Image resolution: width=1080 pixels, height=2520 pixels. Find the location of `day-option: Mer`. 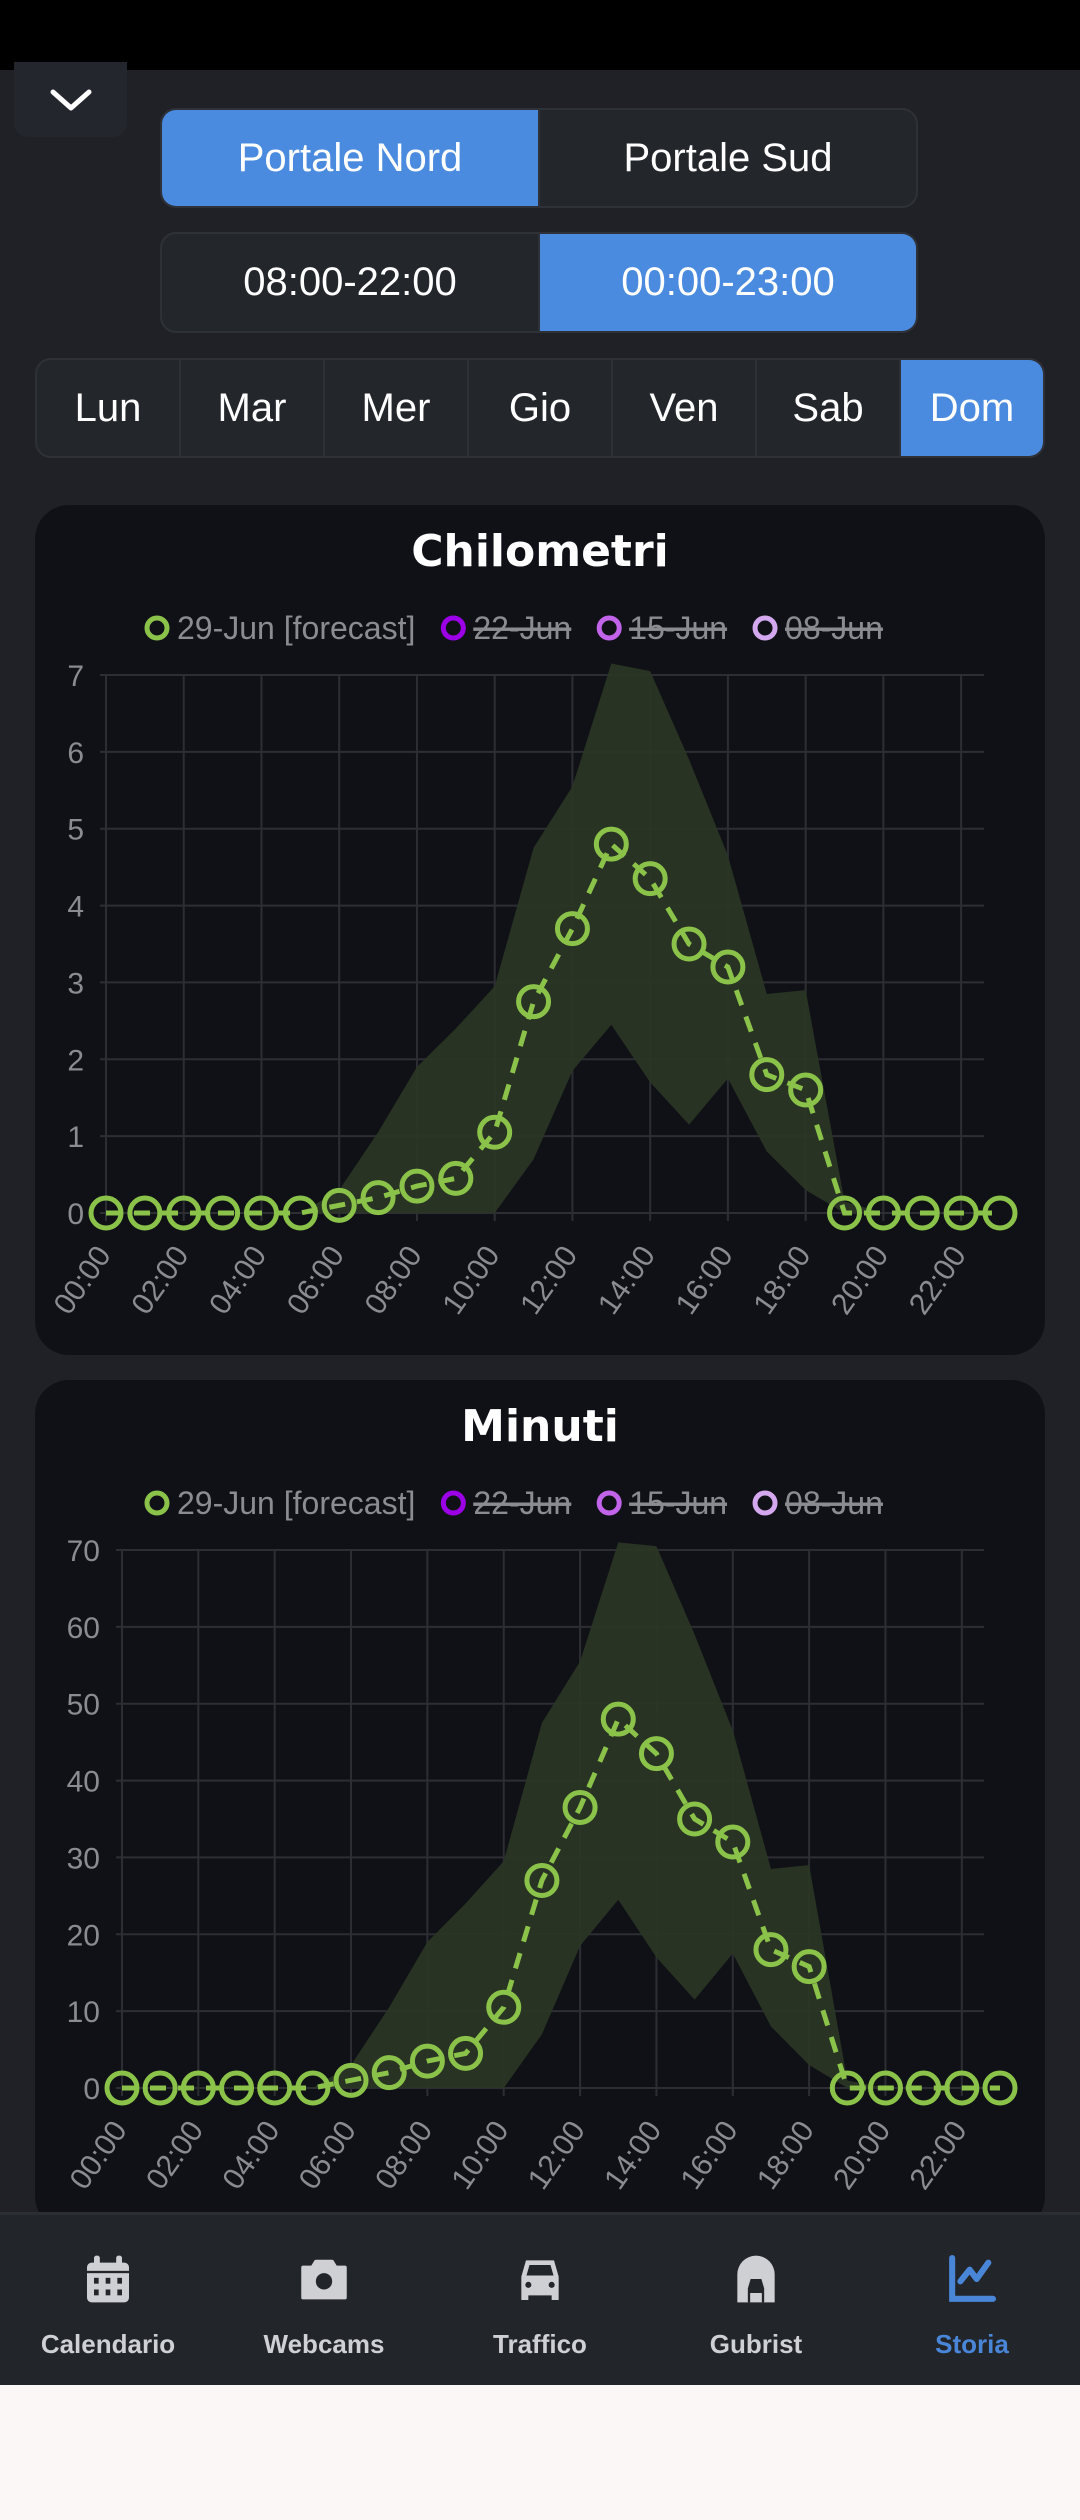

day-option: Mer is located at coordinates (397, 408).